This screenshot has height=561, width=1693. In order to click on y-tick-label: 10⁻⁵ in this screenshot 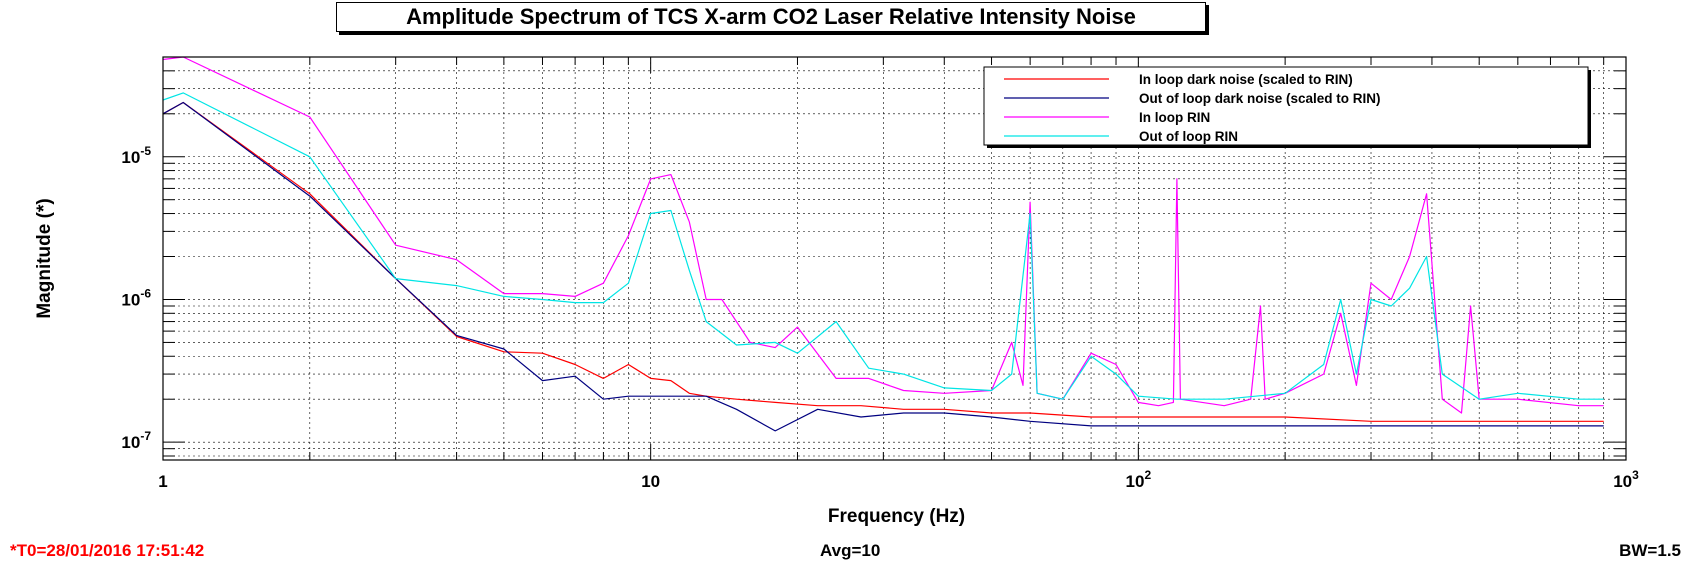, I will do `click(136, 155)`.